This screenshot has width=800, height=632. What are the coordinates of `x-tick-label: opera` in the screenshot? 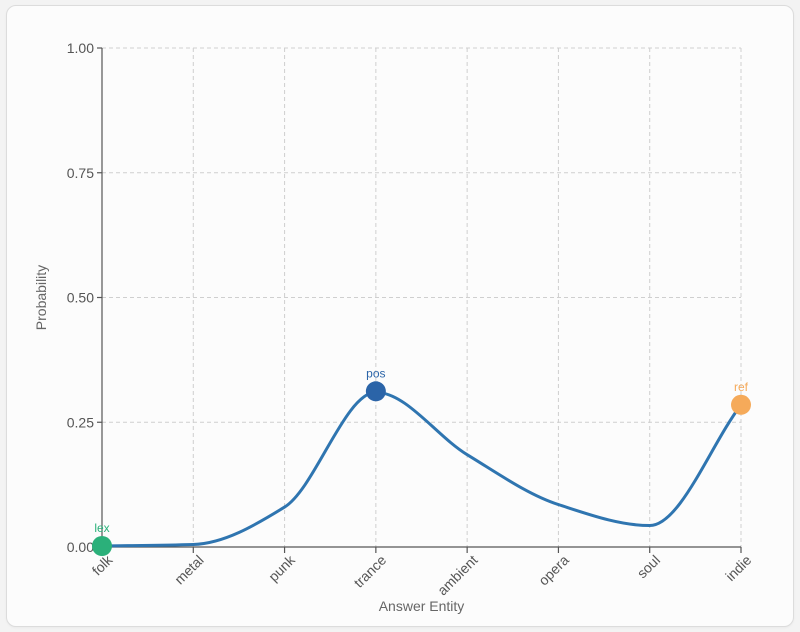 It's located at (553, 570).